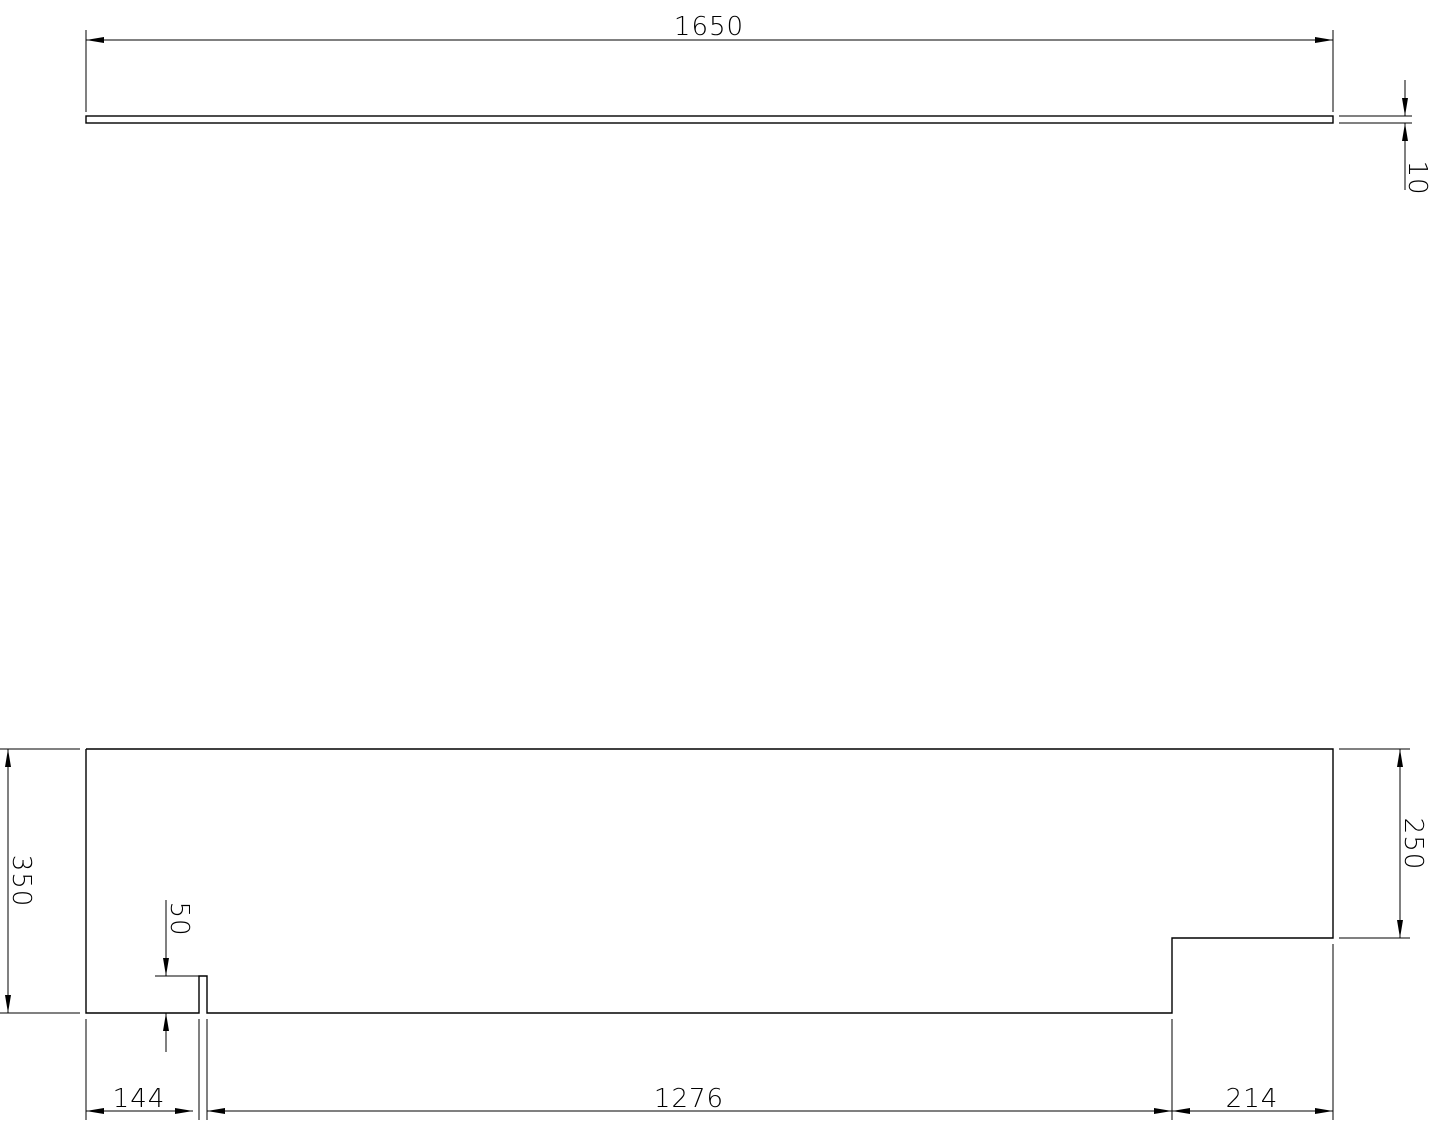 The image size is (1445, 1121). Describe the element at coordinates (1383, 843) in the screenshot. I see `dimension-right-height: 250` at that location.